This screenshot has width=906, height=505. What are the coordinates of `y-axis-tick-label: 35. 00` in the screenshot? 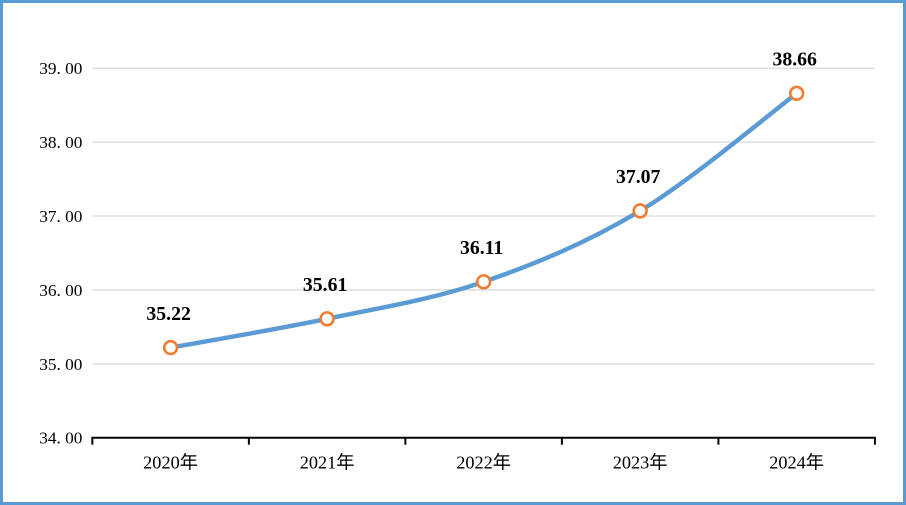 It's located at (60, 364).